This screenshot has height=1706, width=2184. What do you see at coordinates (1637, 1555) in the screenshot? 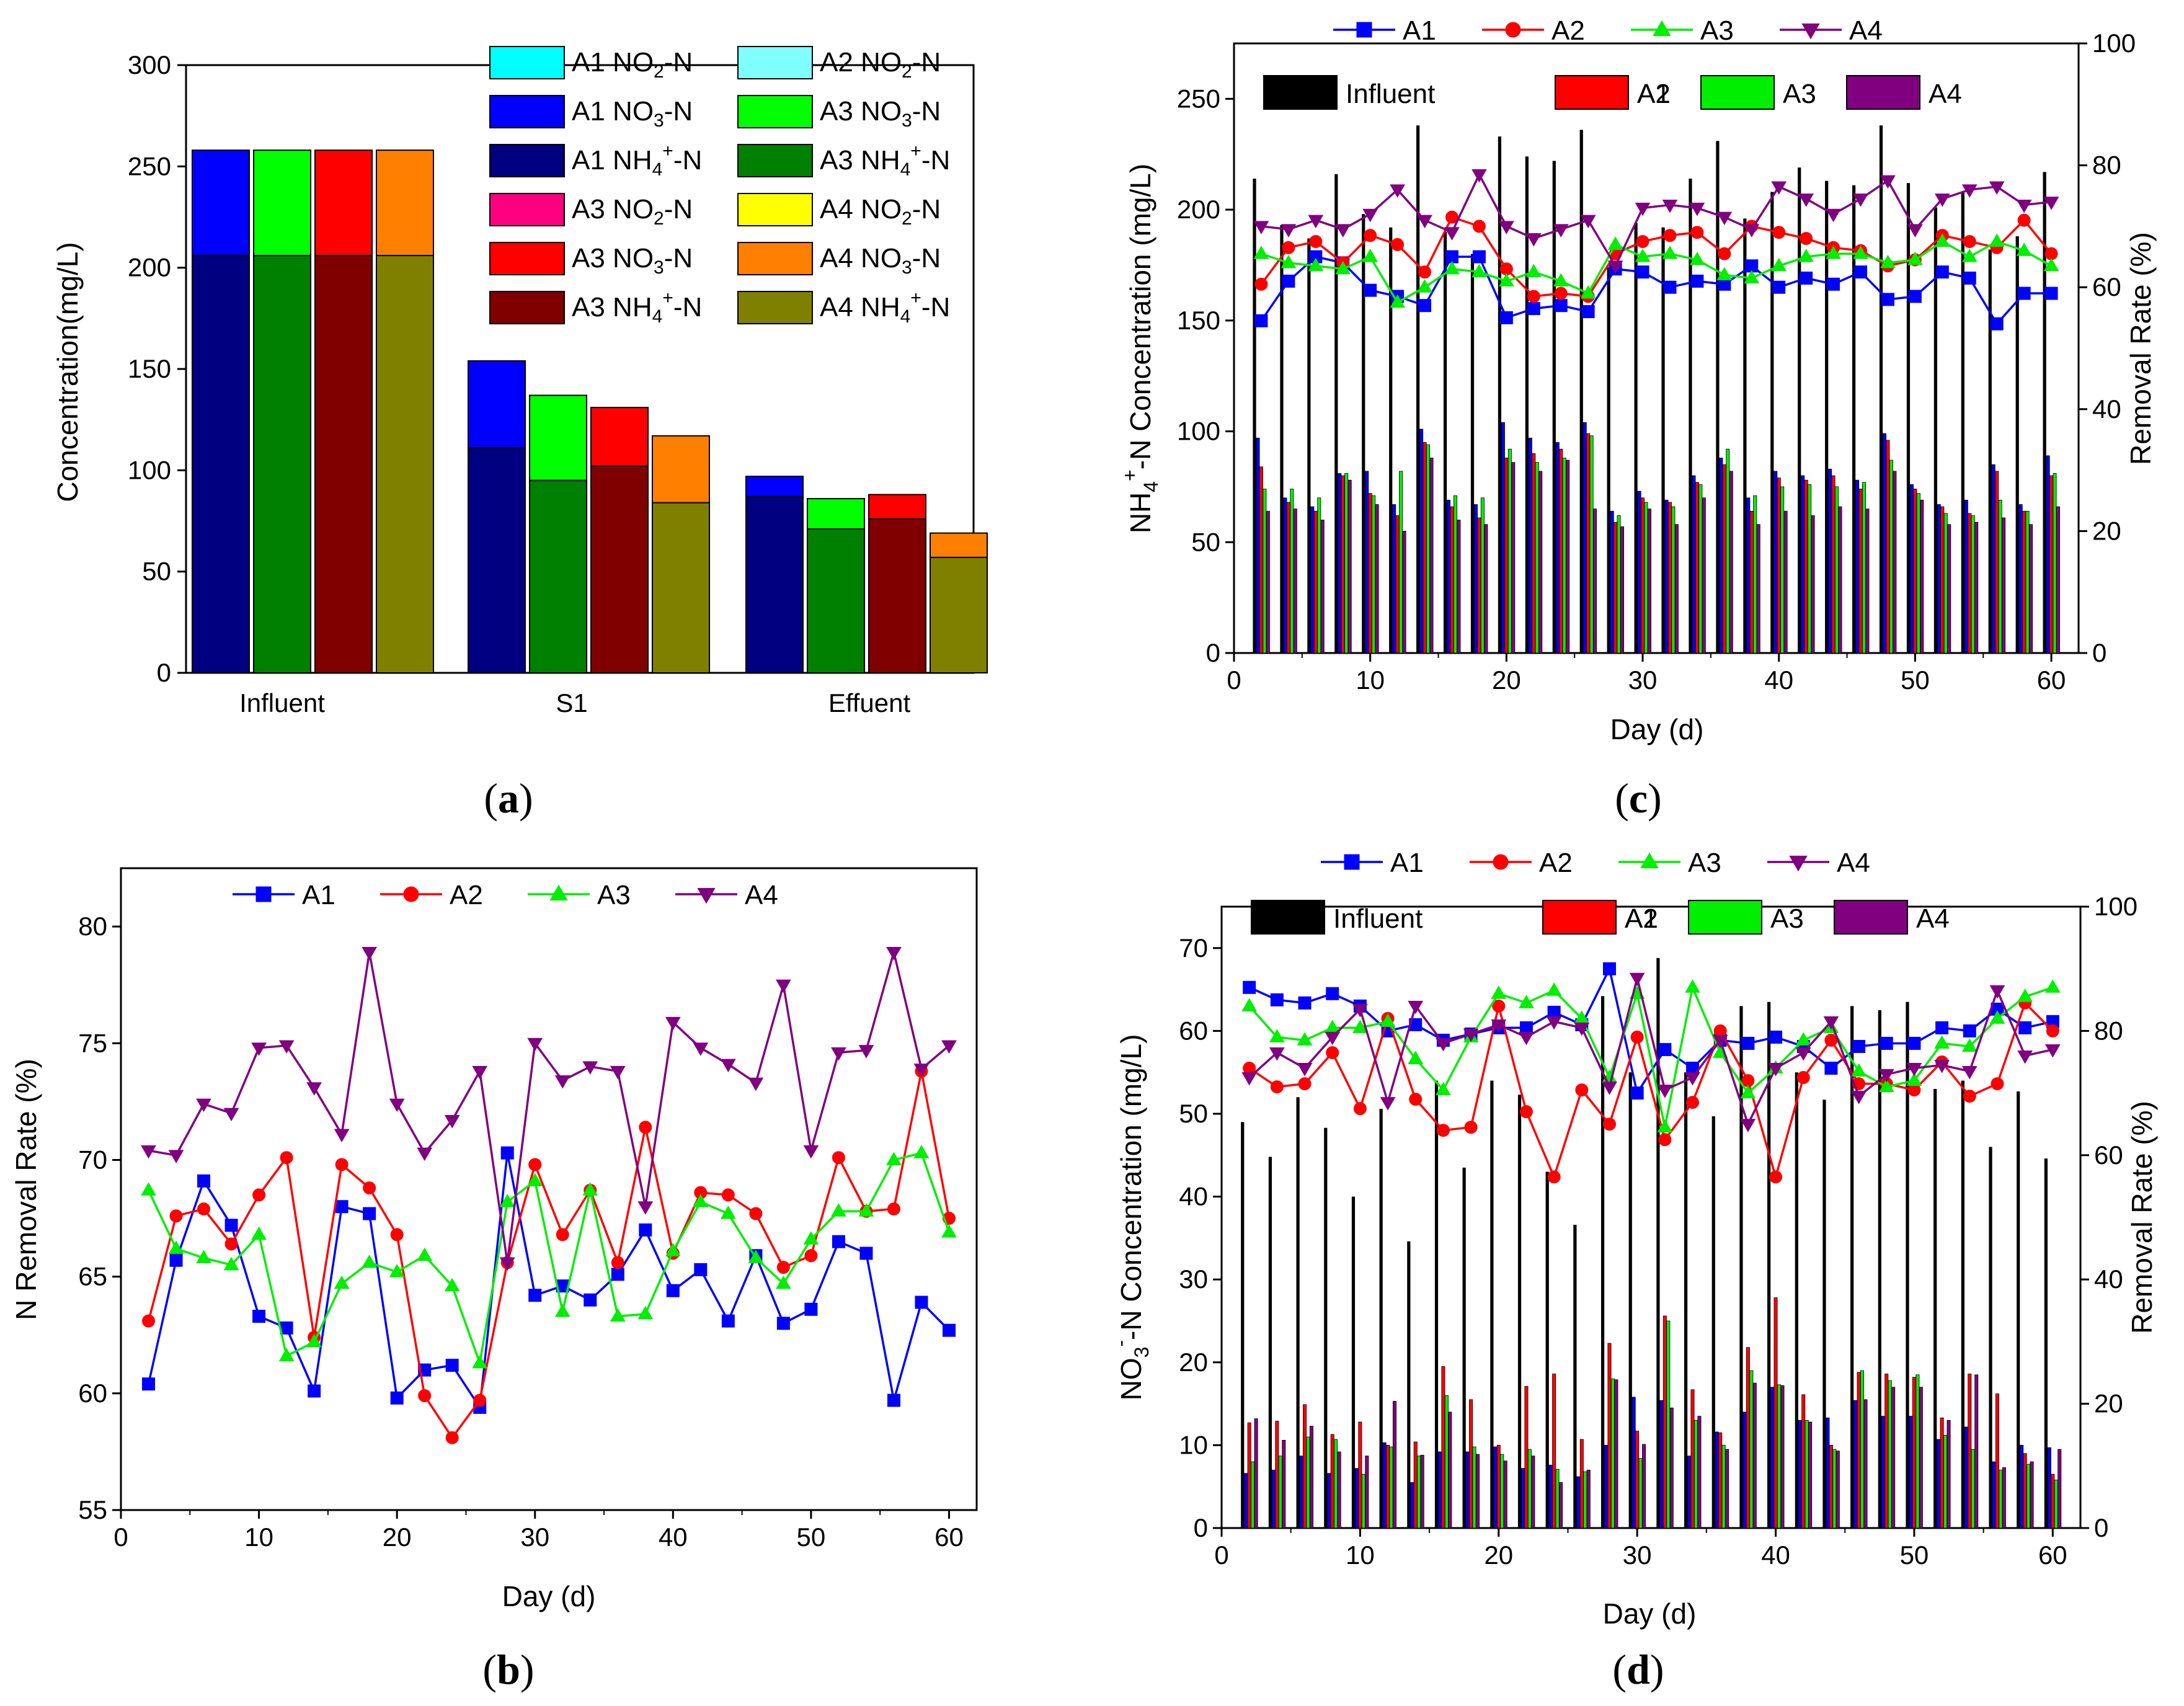
I see `x-tick-label: 30` at bounding box center [1637, 1555].